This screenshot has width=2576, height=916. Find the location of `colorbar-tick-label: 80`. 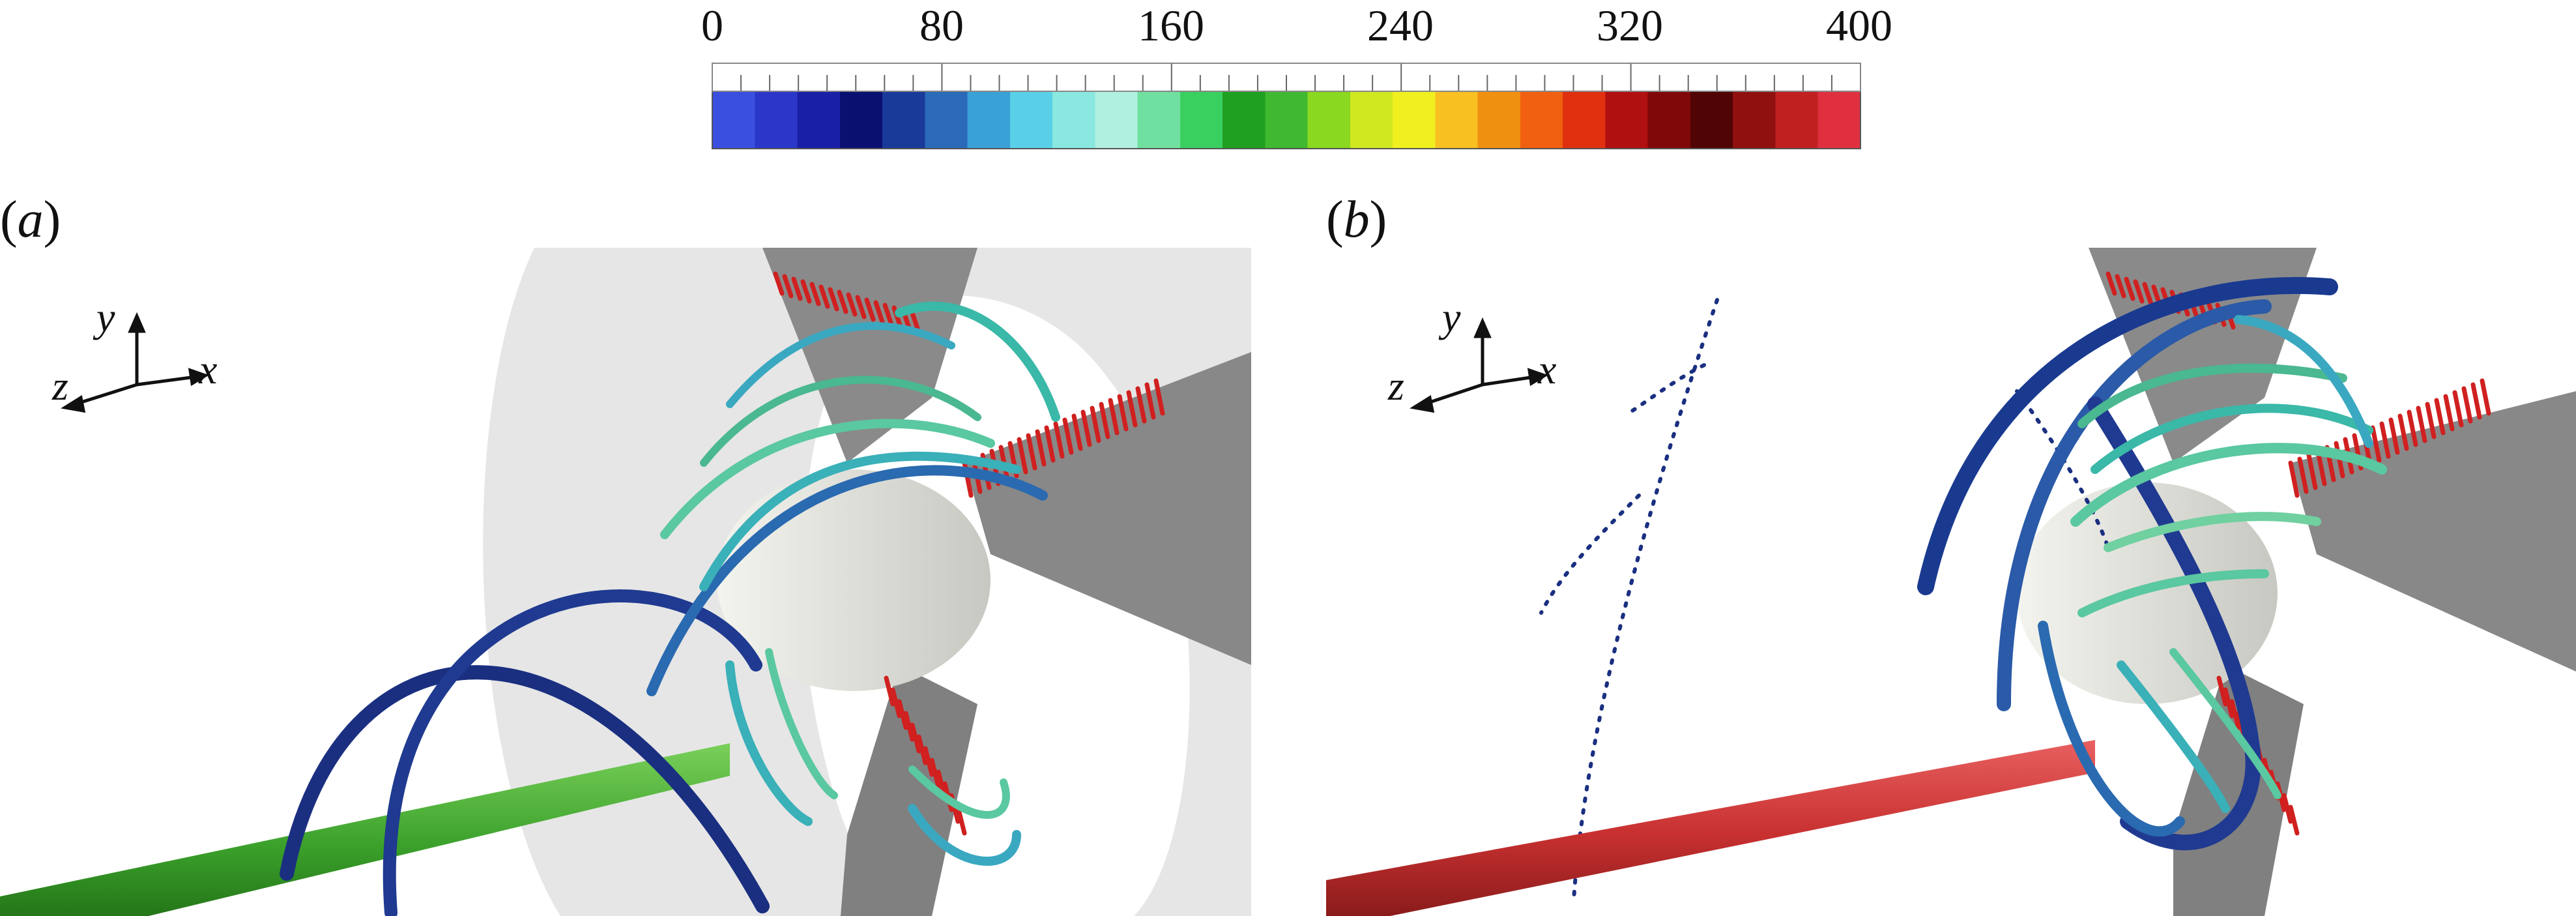

colorbar-tick-label: 80 is located at coordinates (942, 26).